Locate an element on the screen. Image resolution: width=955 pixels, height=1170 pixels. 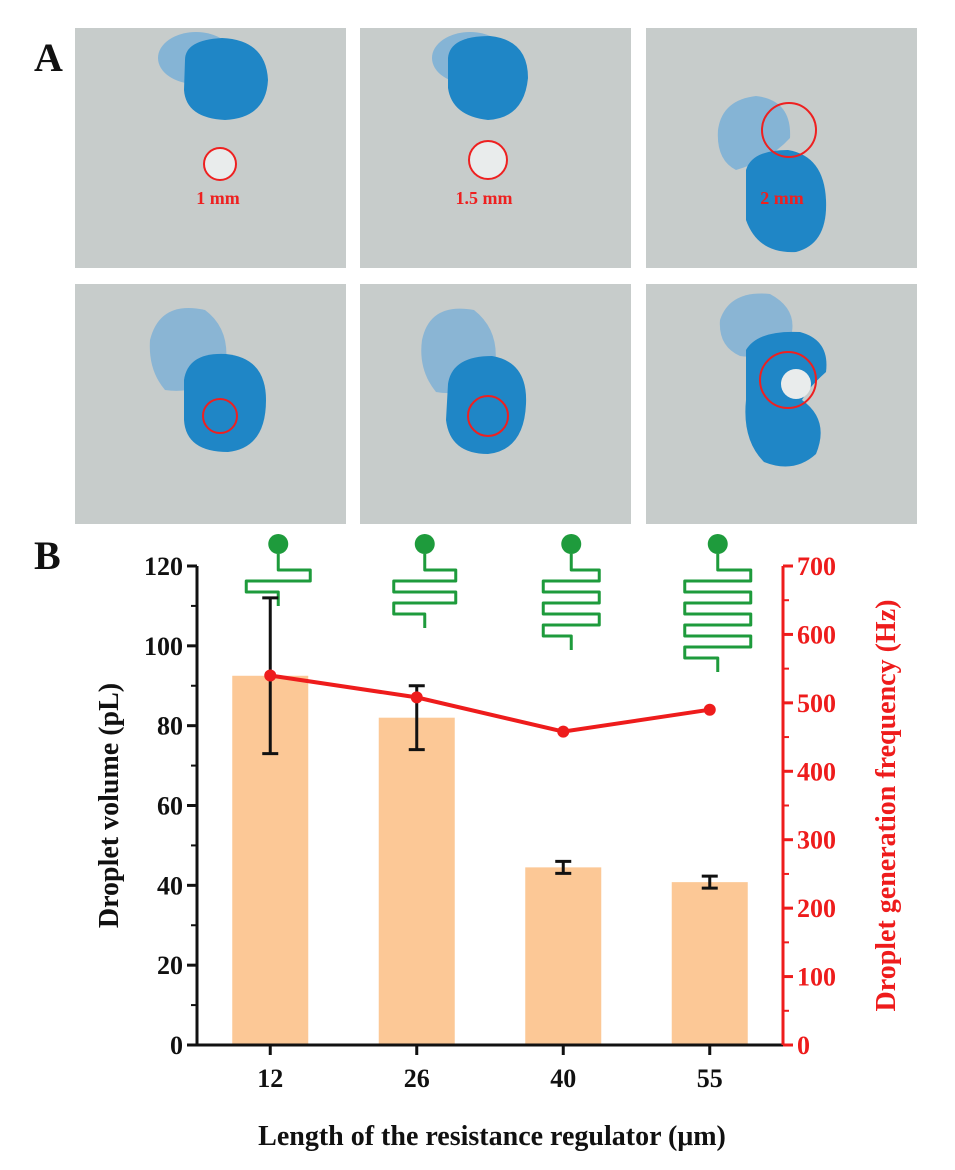
photo-label-1-5mm: 1.5 mm is located at coordinates (484, 198).